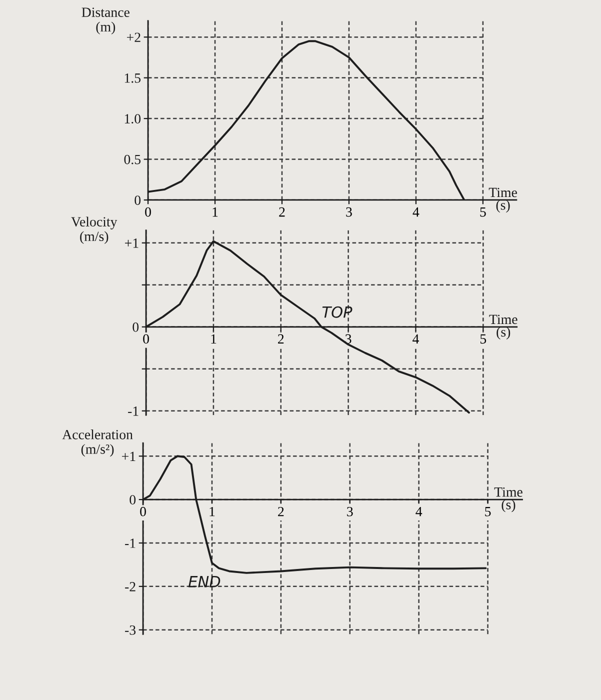 The width and height of the screenshot is (601, 700). What do you see at coordinates (337, 312) in the screenshot?
I see `annotation: TOP` at bounding box center [337, 312].